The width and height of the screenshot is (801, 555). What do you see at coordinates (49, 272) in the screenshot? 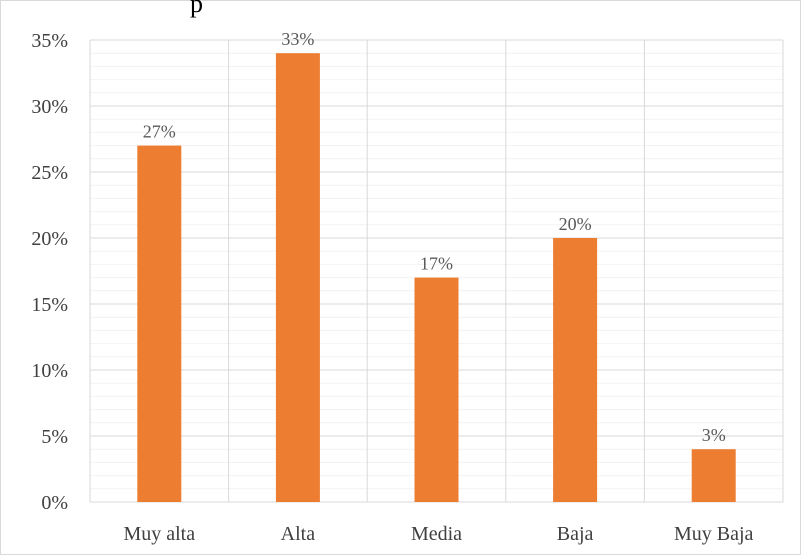
I see `y-axis-labels: 0% 5% 10% 15% 20% 25% 30% 35%` at bounding box center [49, 272].